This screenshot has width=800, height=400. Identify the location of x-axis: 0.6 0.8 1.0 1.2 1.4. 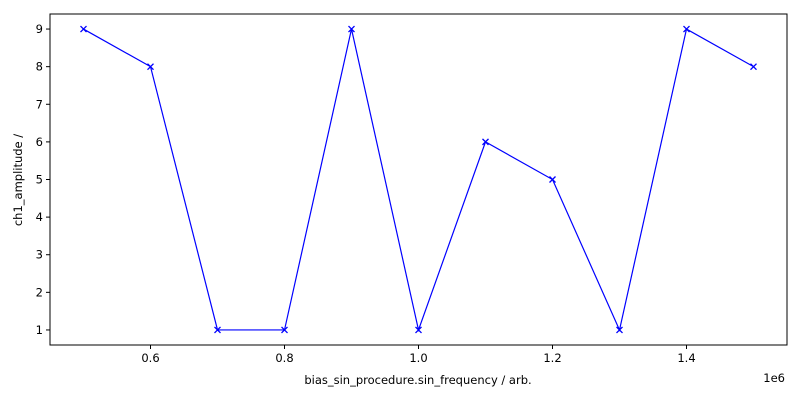
(418, 355).